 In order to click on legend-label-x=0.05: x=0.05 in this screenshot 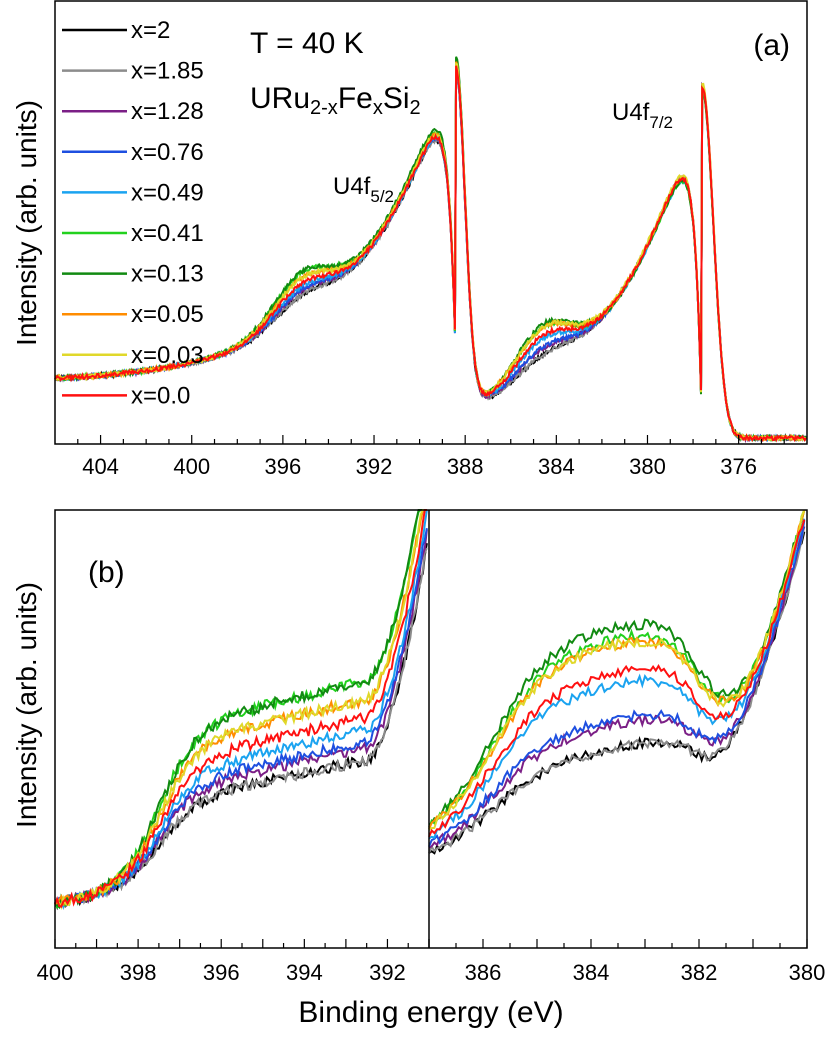, I will do `click(167, 314)`.